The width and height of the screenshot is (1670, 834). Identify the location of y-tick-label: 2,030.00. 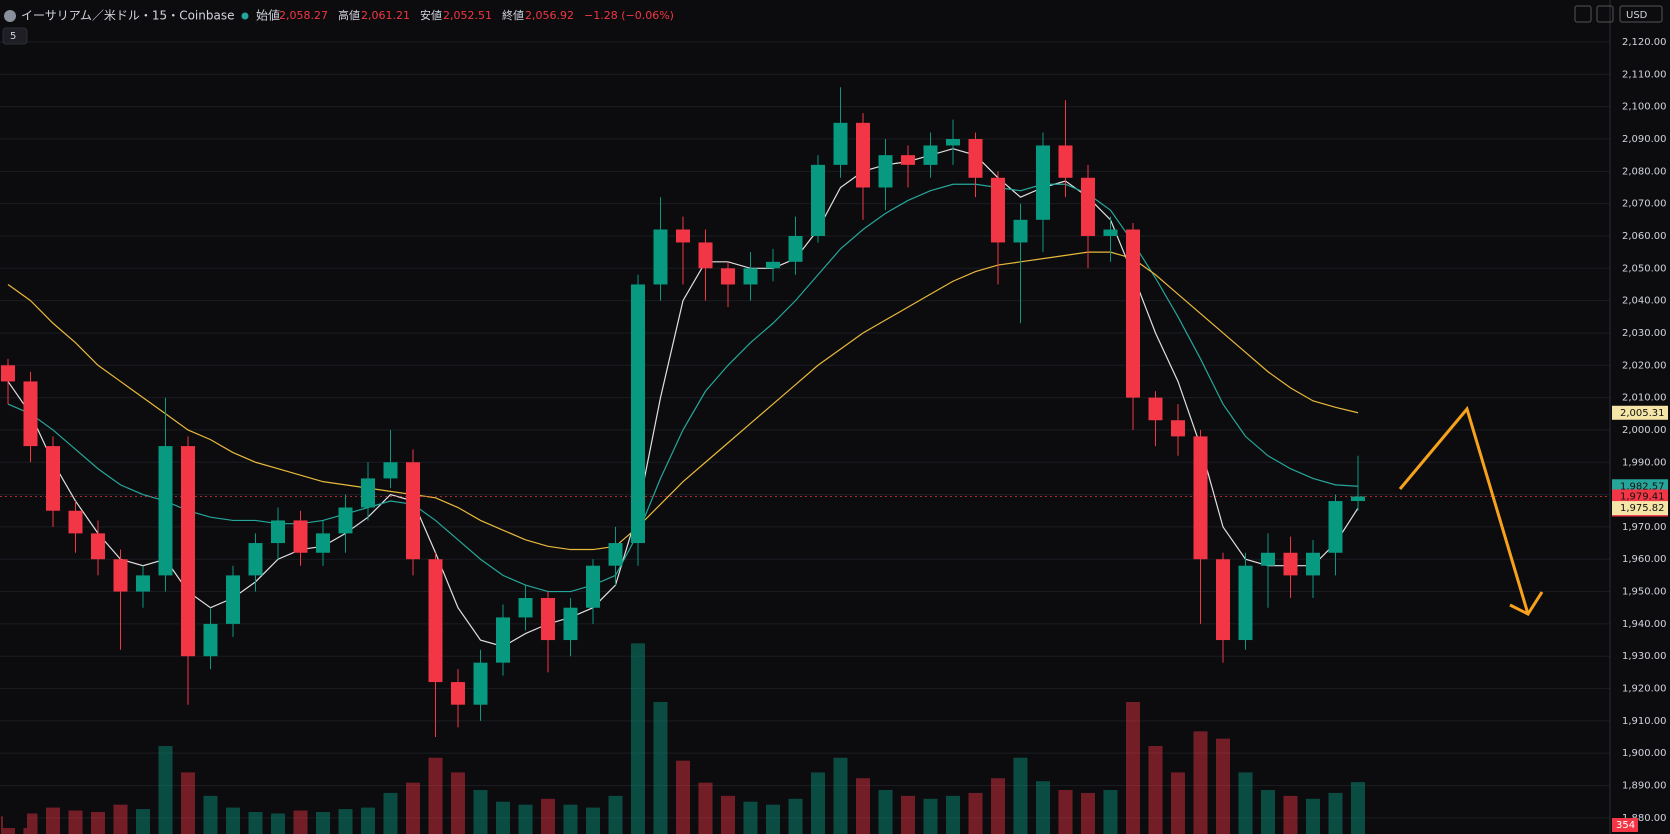
(1644, 333).